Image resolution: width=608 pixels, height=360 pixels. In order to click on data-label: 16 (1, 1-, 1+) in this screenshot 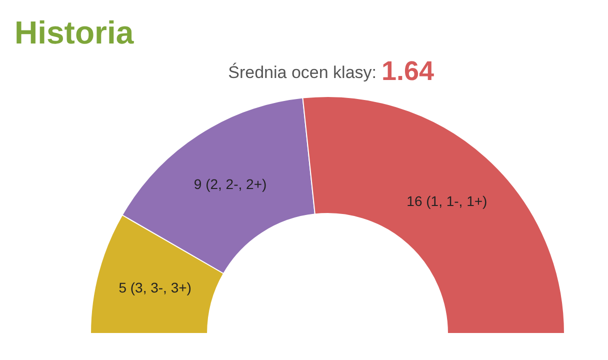, I will do `click(447, 200)`.